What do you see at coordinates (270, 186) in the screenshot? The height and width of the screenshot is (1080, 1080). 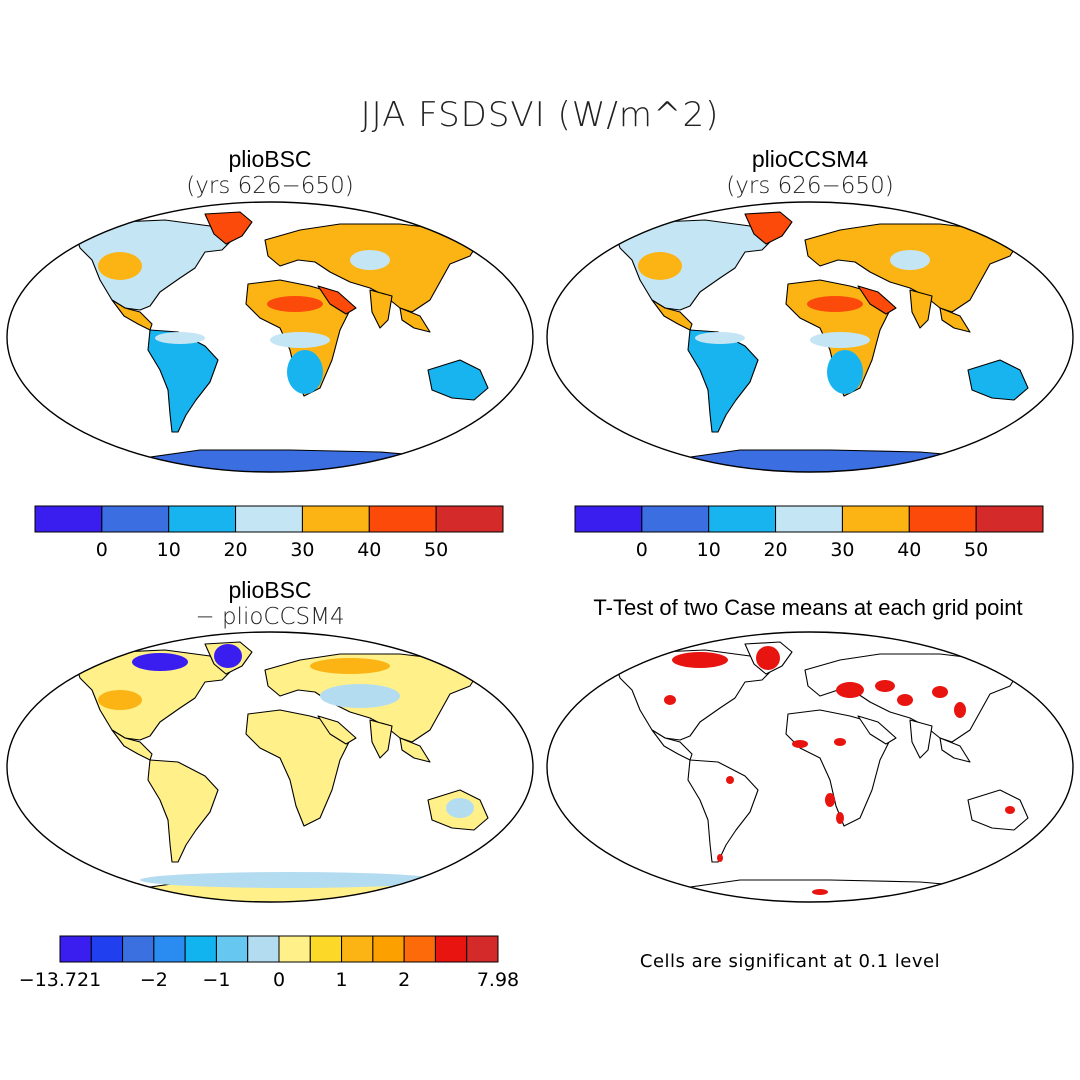 I see `panel-1-subtitle: (yrs 626−650)` at bounding box center [270, 186].